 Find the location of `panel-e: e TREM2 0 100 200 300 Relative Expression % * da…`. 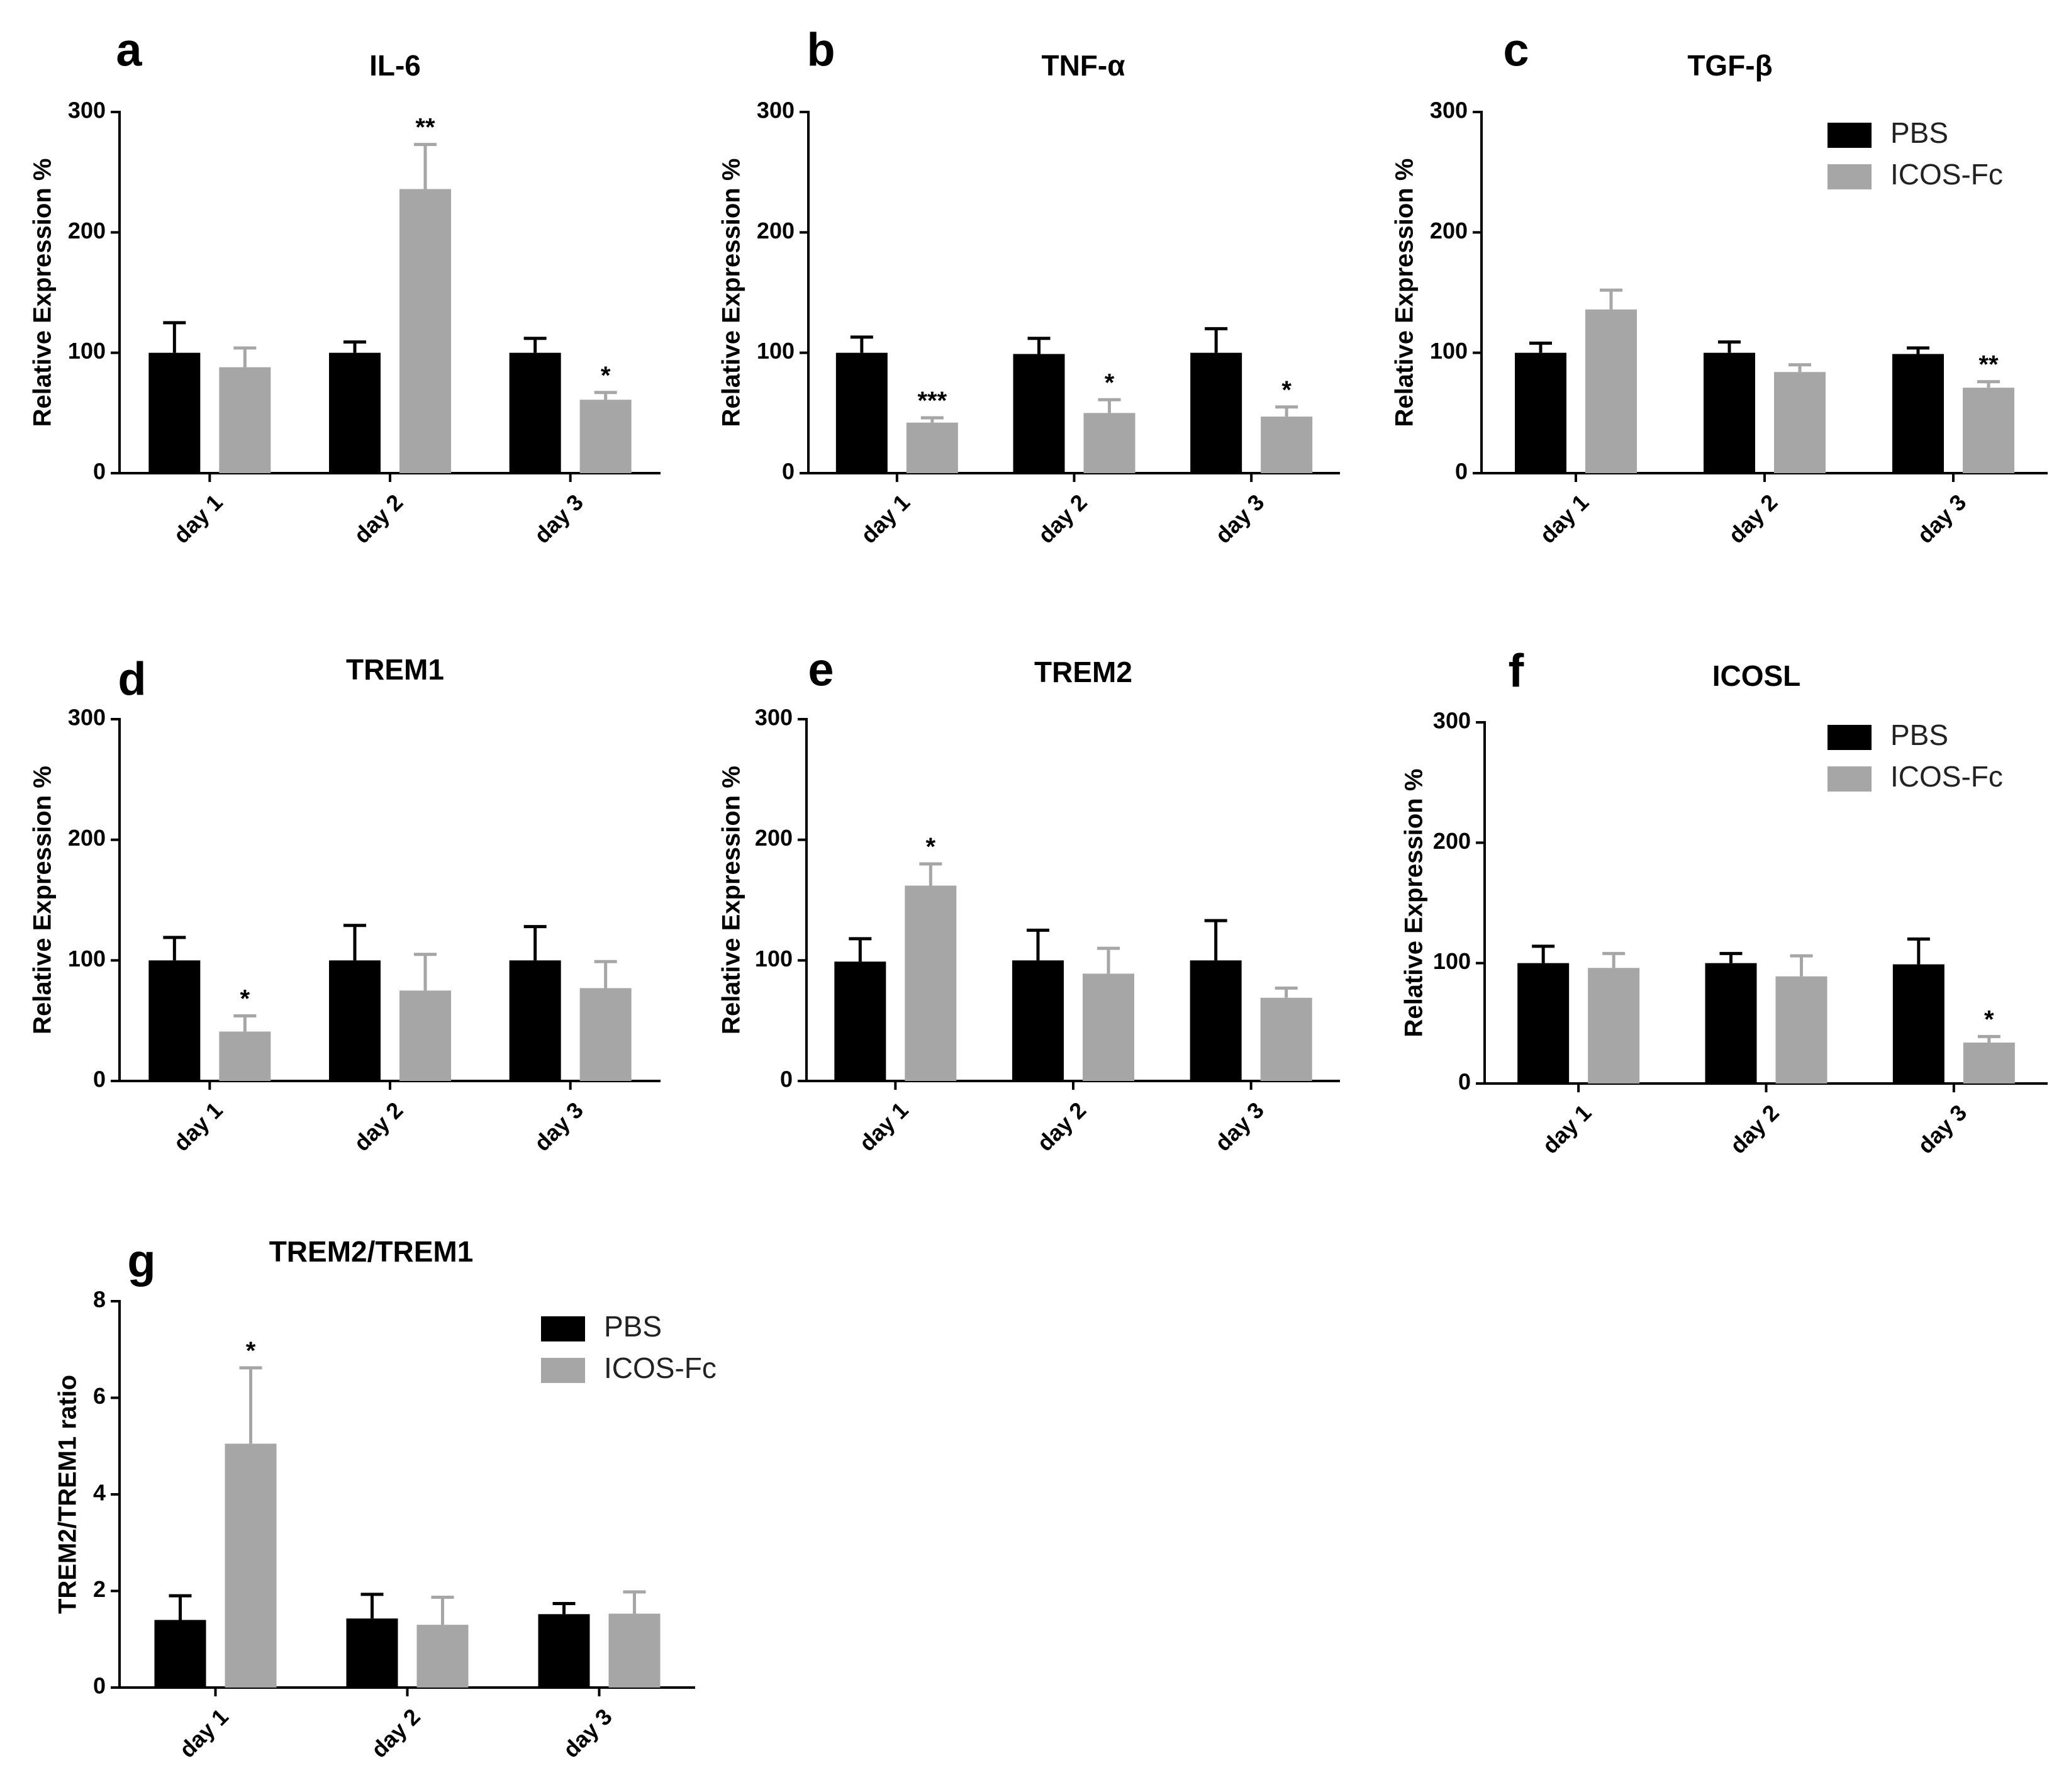

panel-e: e TREM2 0 100 200 300 Relative Expression % * da… is located at coordinates (1029, 900).